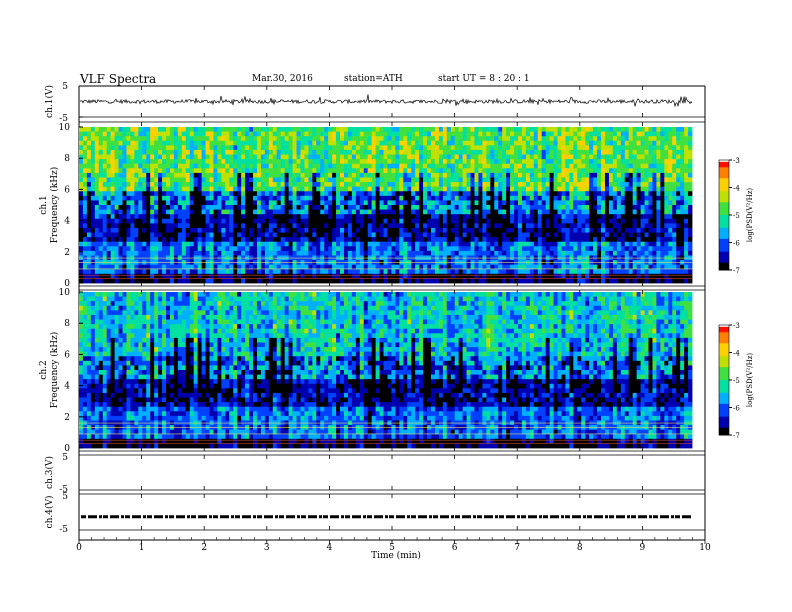  What do you see at coordinates (484, 79) in the screenshot?
I see `start-time-label: start UT = 8 : 20 : 1` at bounding box center [484, 79].